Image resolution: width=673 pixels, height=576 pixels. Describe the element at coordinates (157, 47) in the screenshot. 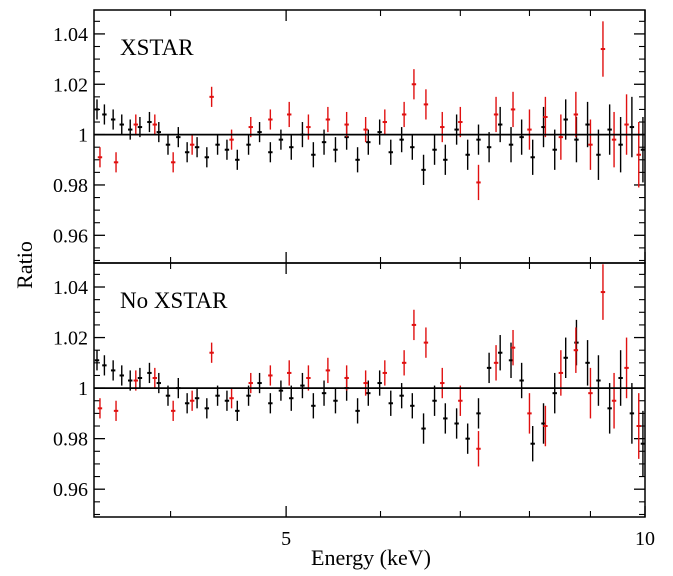

I see `panel-label: XSTAR` at that location.